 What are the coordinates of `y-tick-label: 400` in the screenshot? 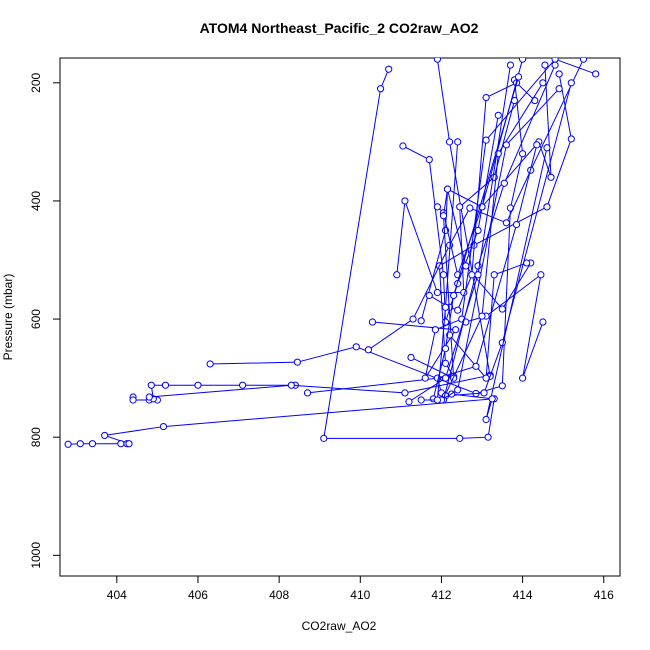 It's located at (36, 201).